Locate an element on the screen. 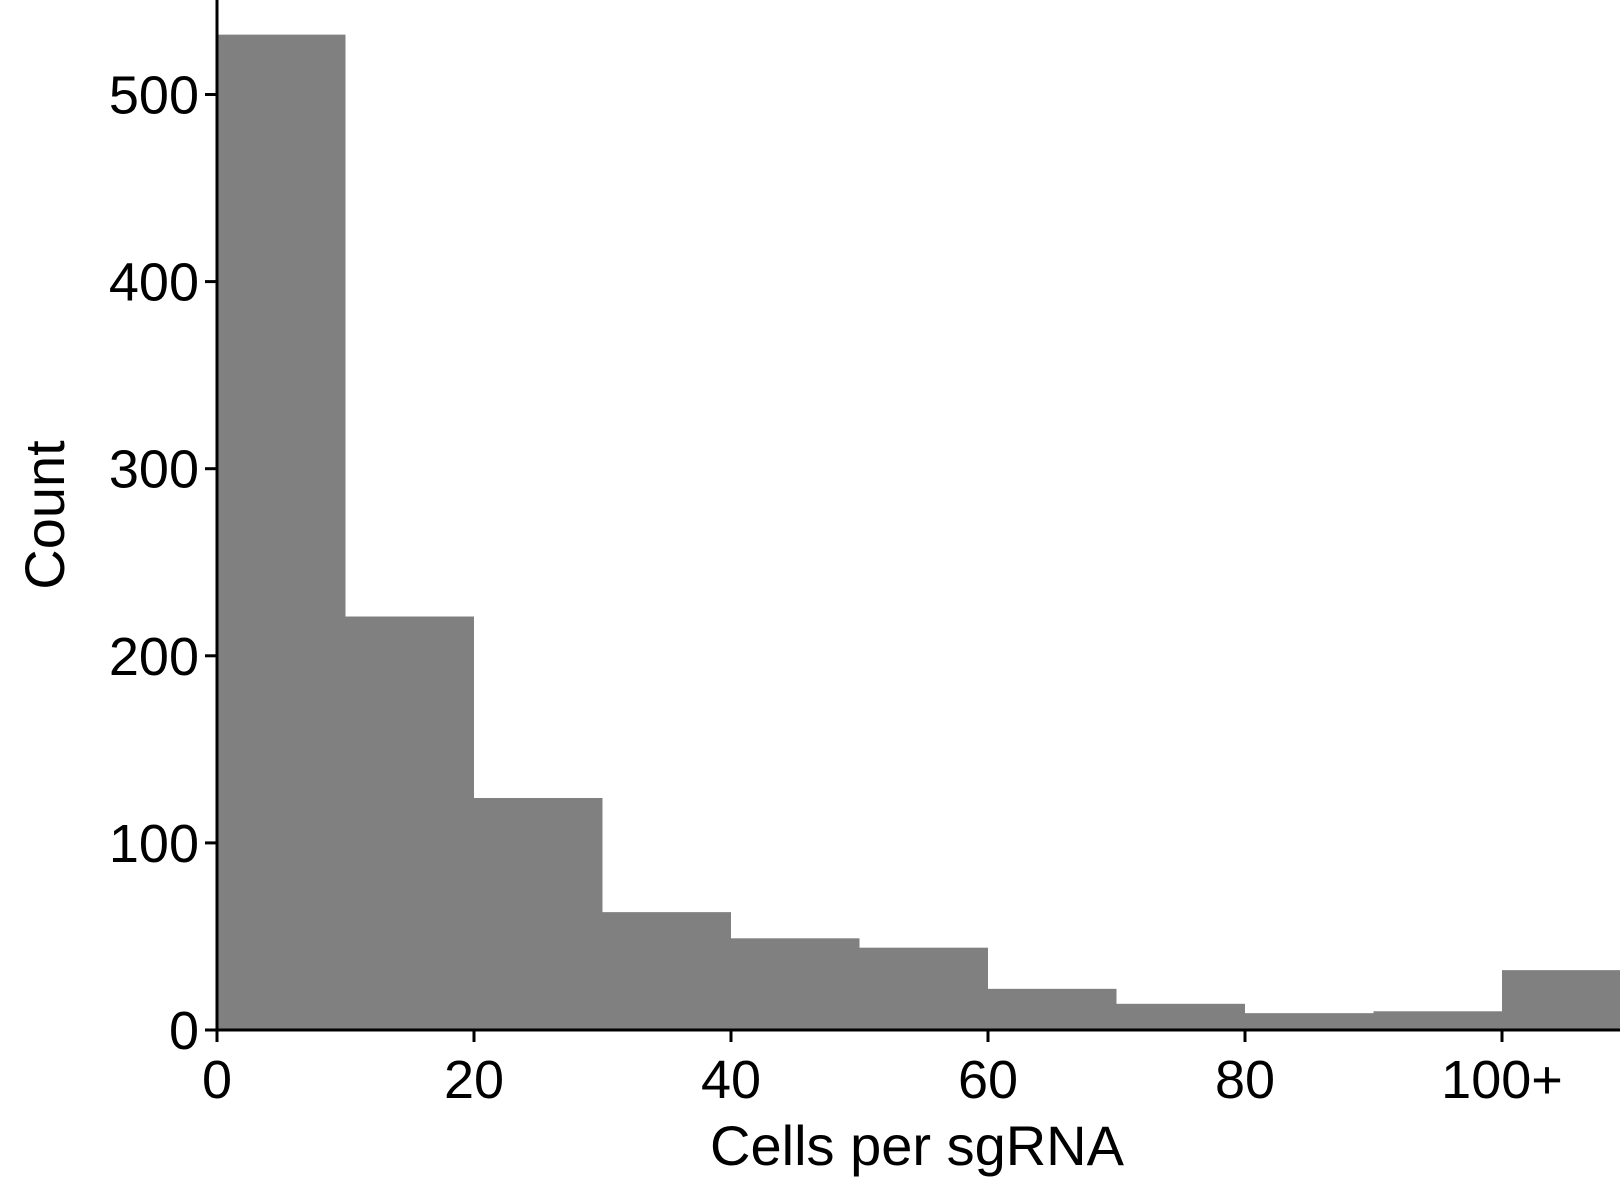 This screenshot has width=1620, height=1200. y-axis-ticks: 0 100 200 300 400 500 is located at coordinates (163, 563).